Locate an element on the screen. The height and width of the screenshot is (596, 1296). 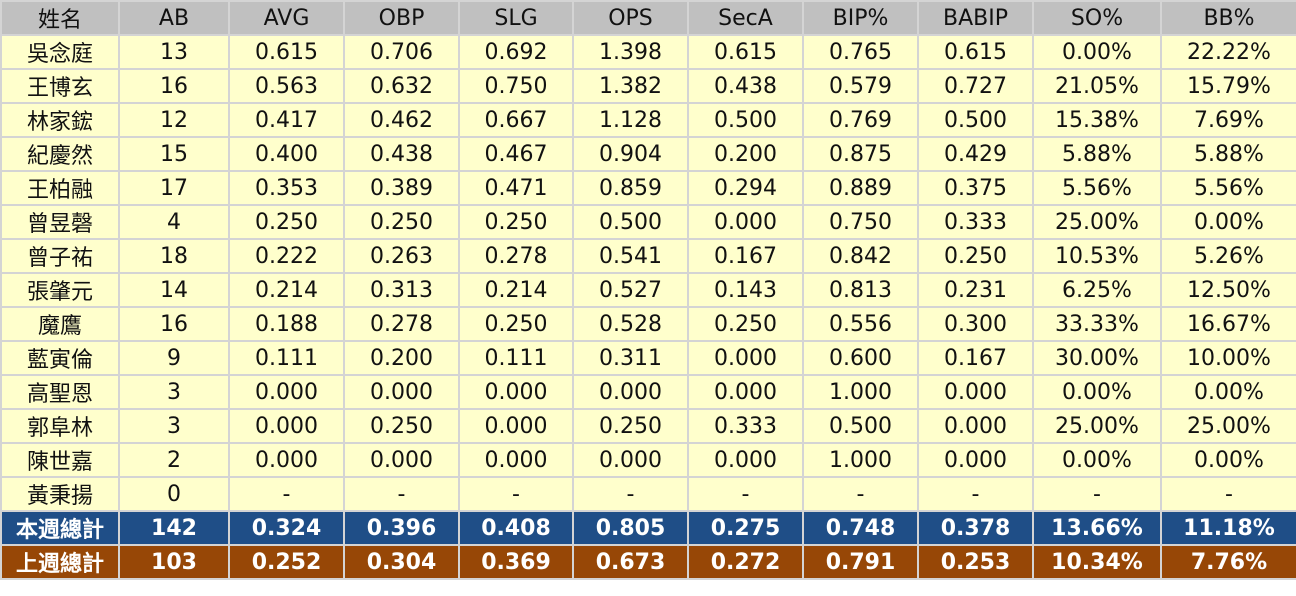
player-name-cell: 曾昱磬 is located at coordinates (60, 222).